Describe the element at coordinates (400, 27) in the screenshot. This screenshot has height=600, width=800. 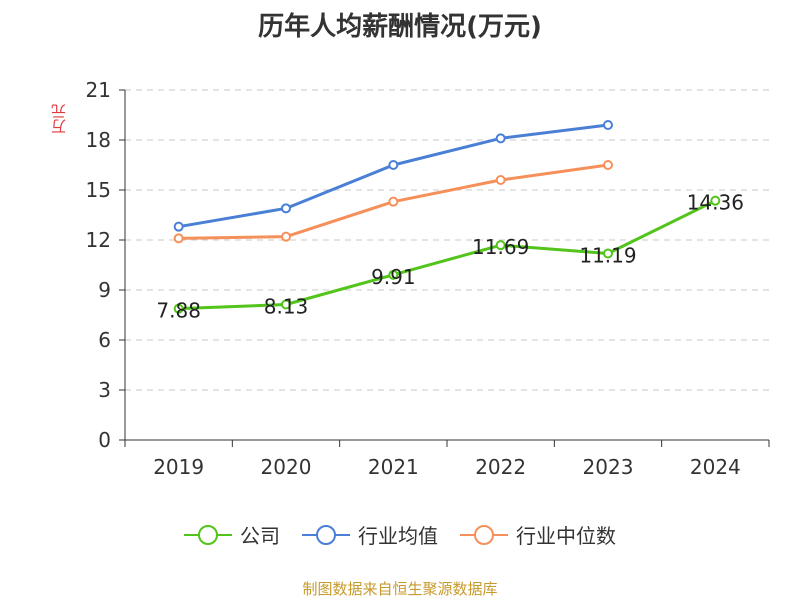
I see `chart-title: 历年人均薪酬情况(万元)` at that location.